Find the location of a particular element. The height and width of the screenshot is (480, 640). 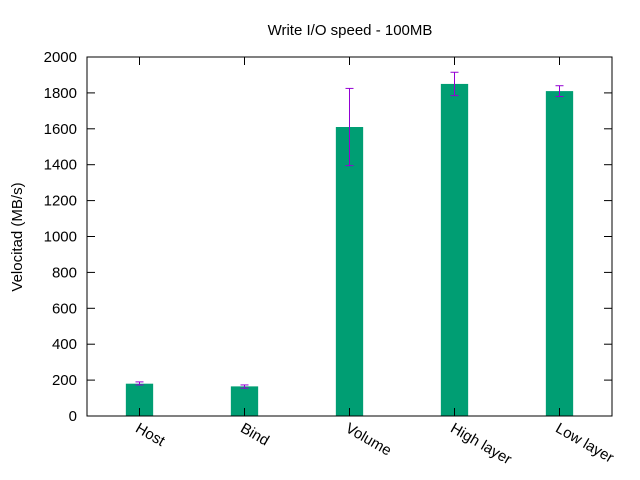

y-tick-label: 200 is located at coordinates (64, 380).